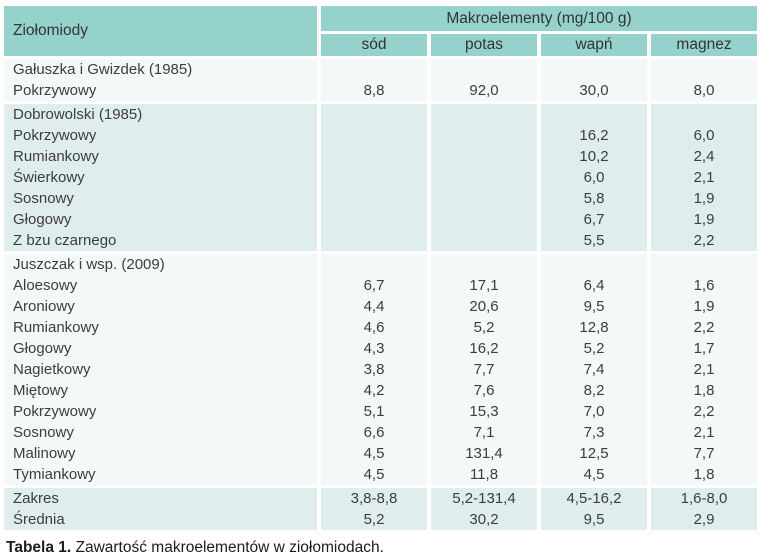 Image resolution: width=762 pixels, height=560 pixels. Describe the element at coordinates (594, 198) in the screenshot. I see `value-wapn: 5,8` at that location.